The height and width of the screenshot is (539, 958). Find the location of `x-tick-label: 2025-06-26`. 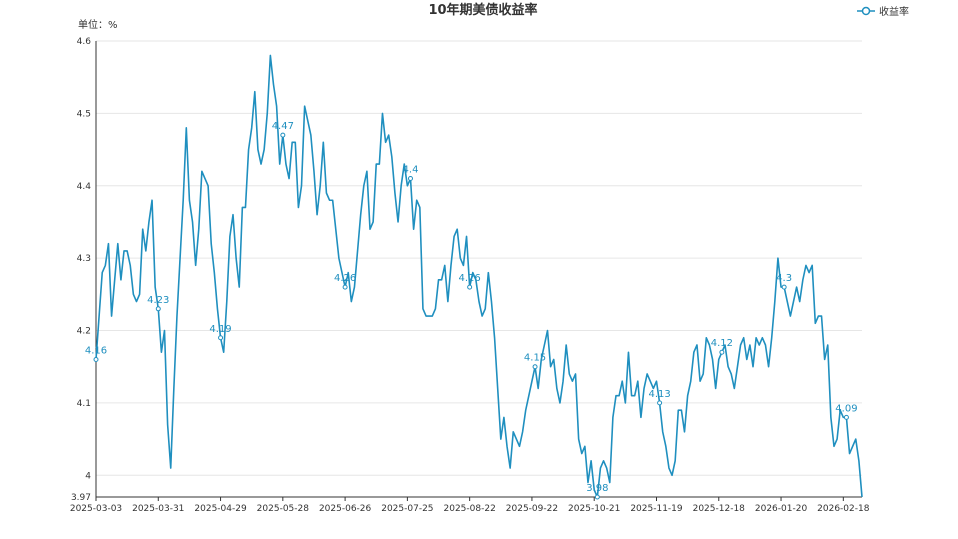

x-tick-label: 2025-06-26 is located at coordinates (345, 509).